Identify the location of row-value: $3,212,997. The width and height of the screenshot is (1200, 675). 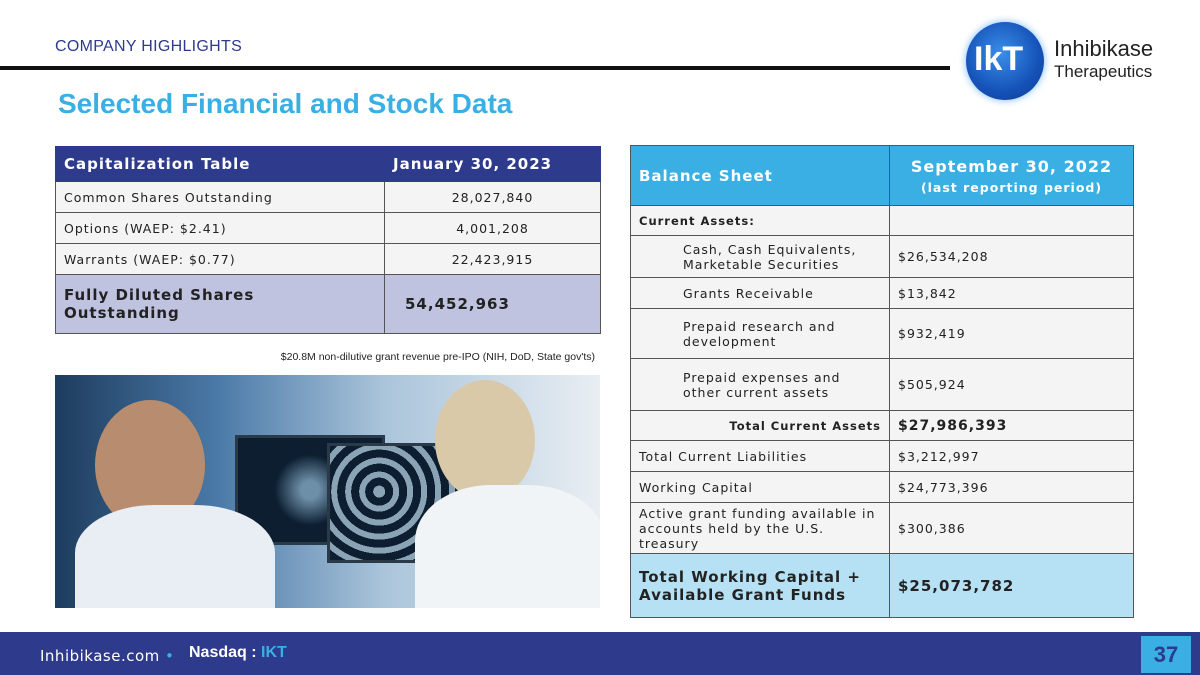
(1011, 456).